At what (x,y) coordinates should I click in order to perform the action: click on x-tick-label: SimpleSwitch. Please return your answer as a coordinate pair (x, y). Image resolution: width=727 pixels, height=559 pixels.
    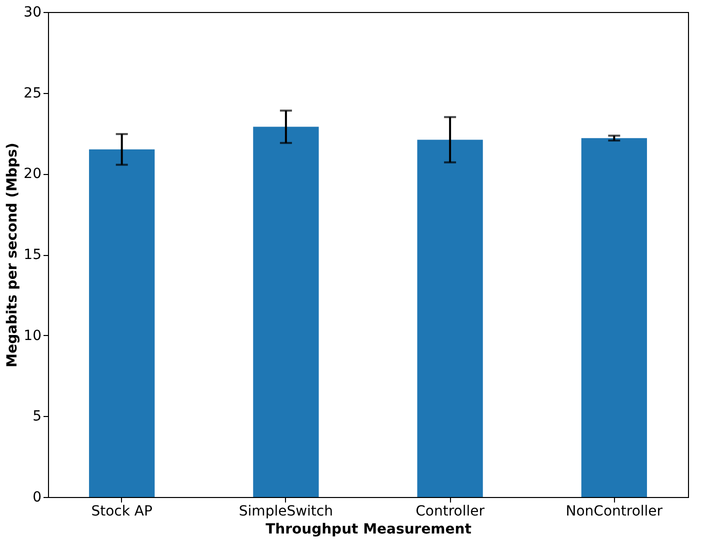
    Looking at the image, I should click on (285, 512).